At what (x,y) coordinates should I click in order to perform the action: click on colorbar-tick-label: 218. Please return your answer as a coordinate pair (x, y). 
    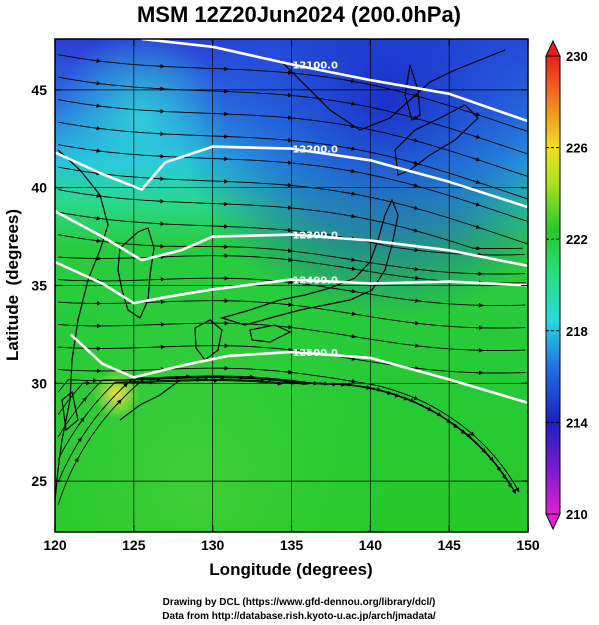
    Looking at the image, I should click on (577, 331).